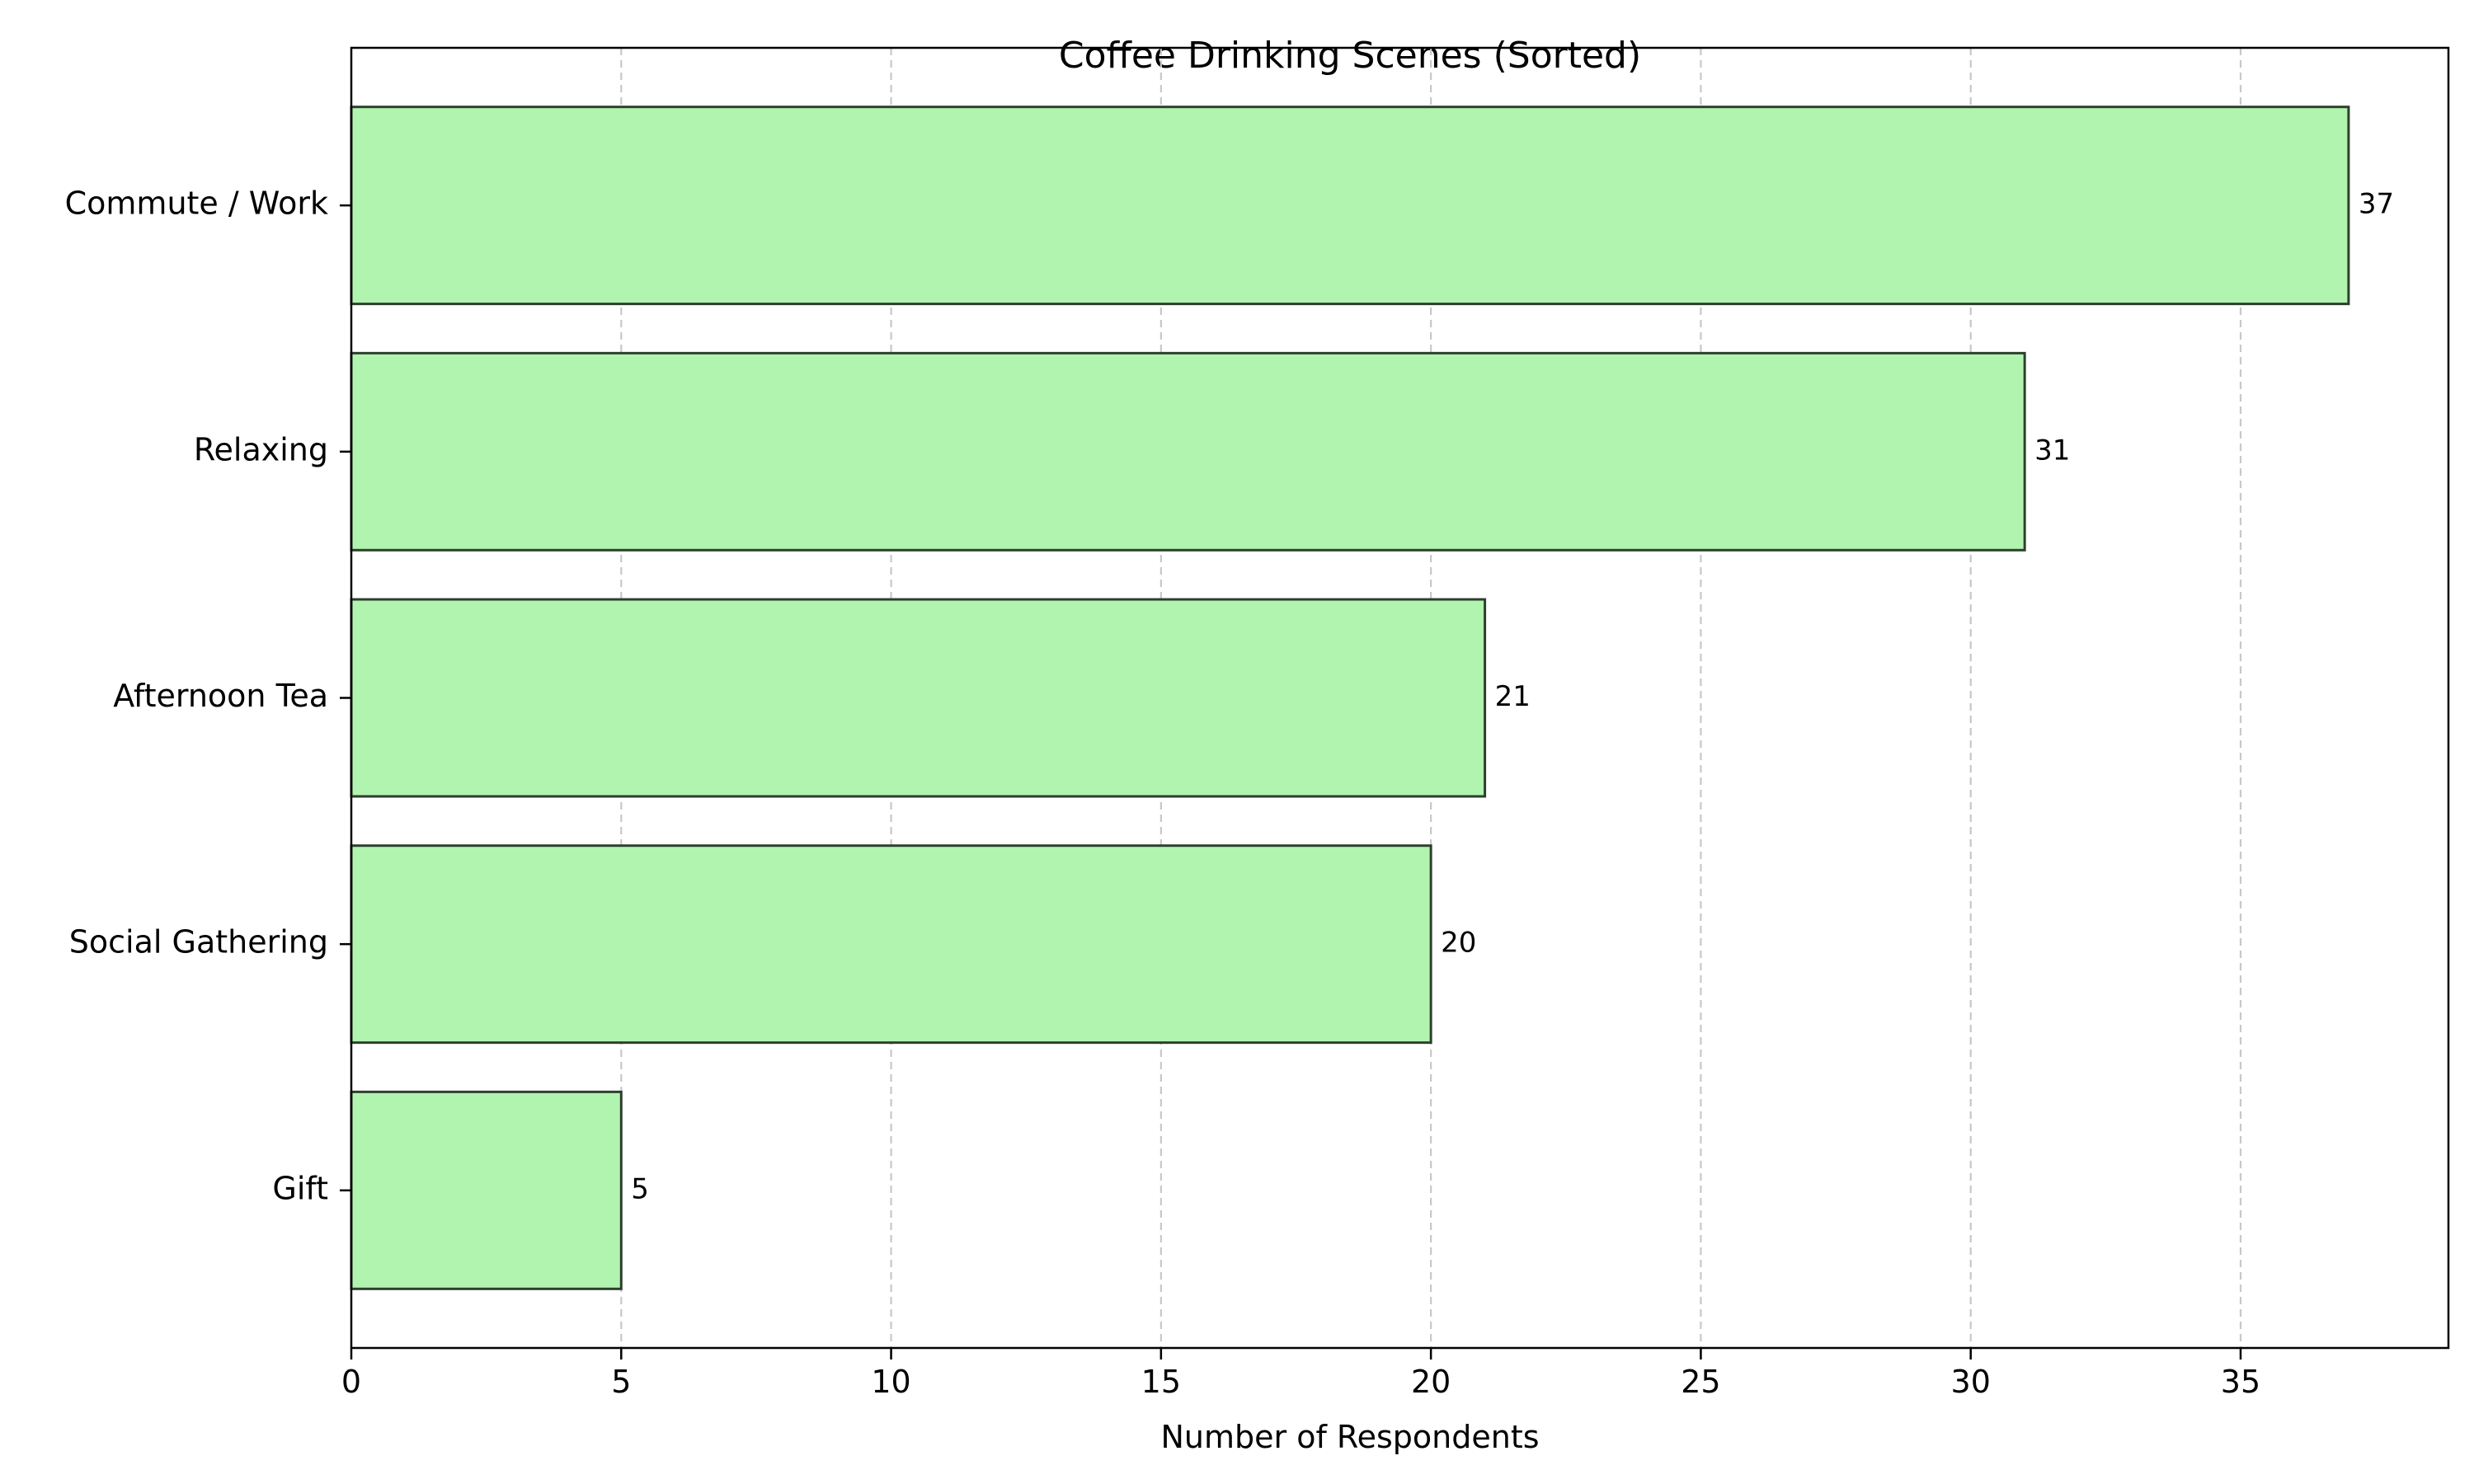  I want to click on bar-value-label: 31, so click(2052, 450).